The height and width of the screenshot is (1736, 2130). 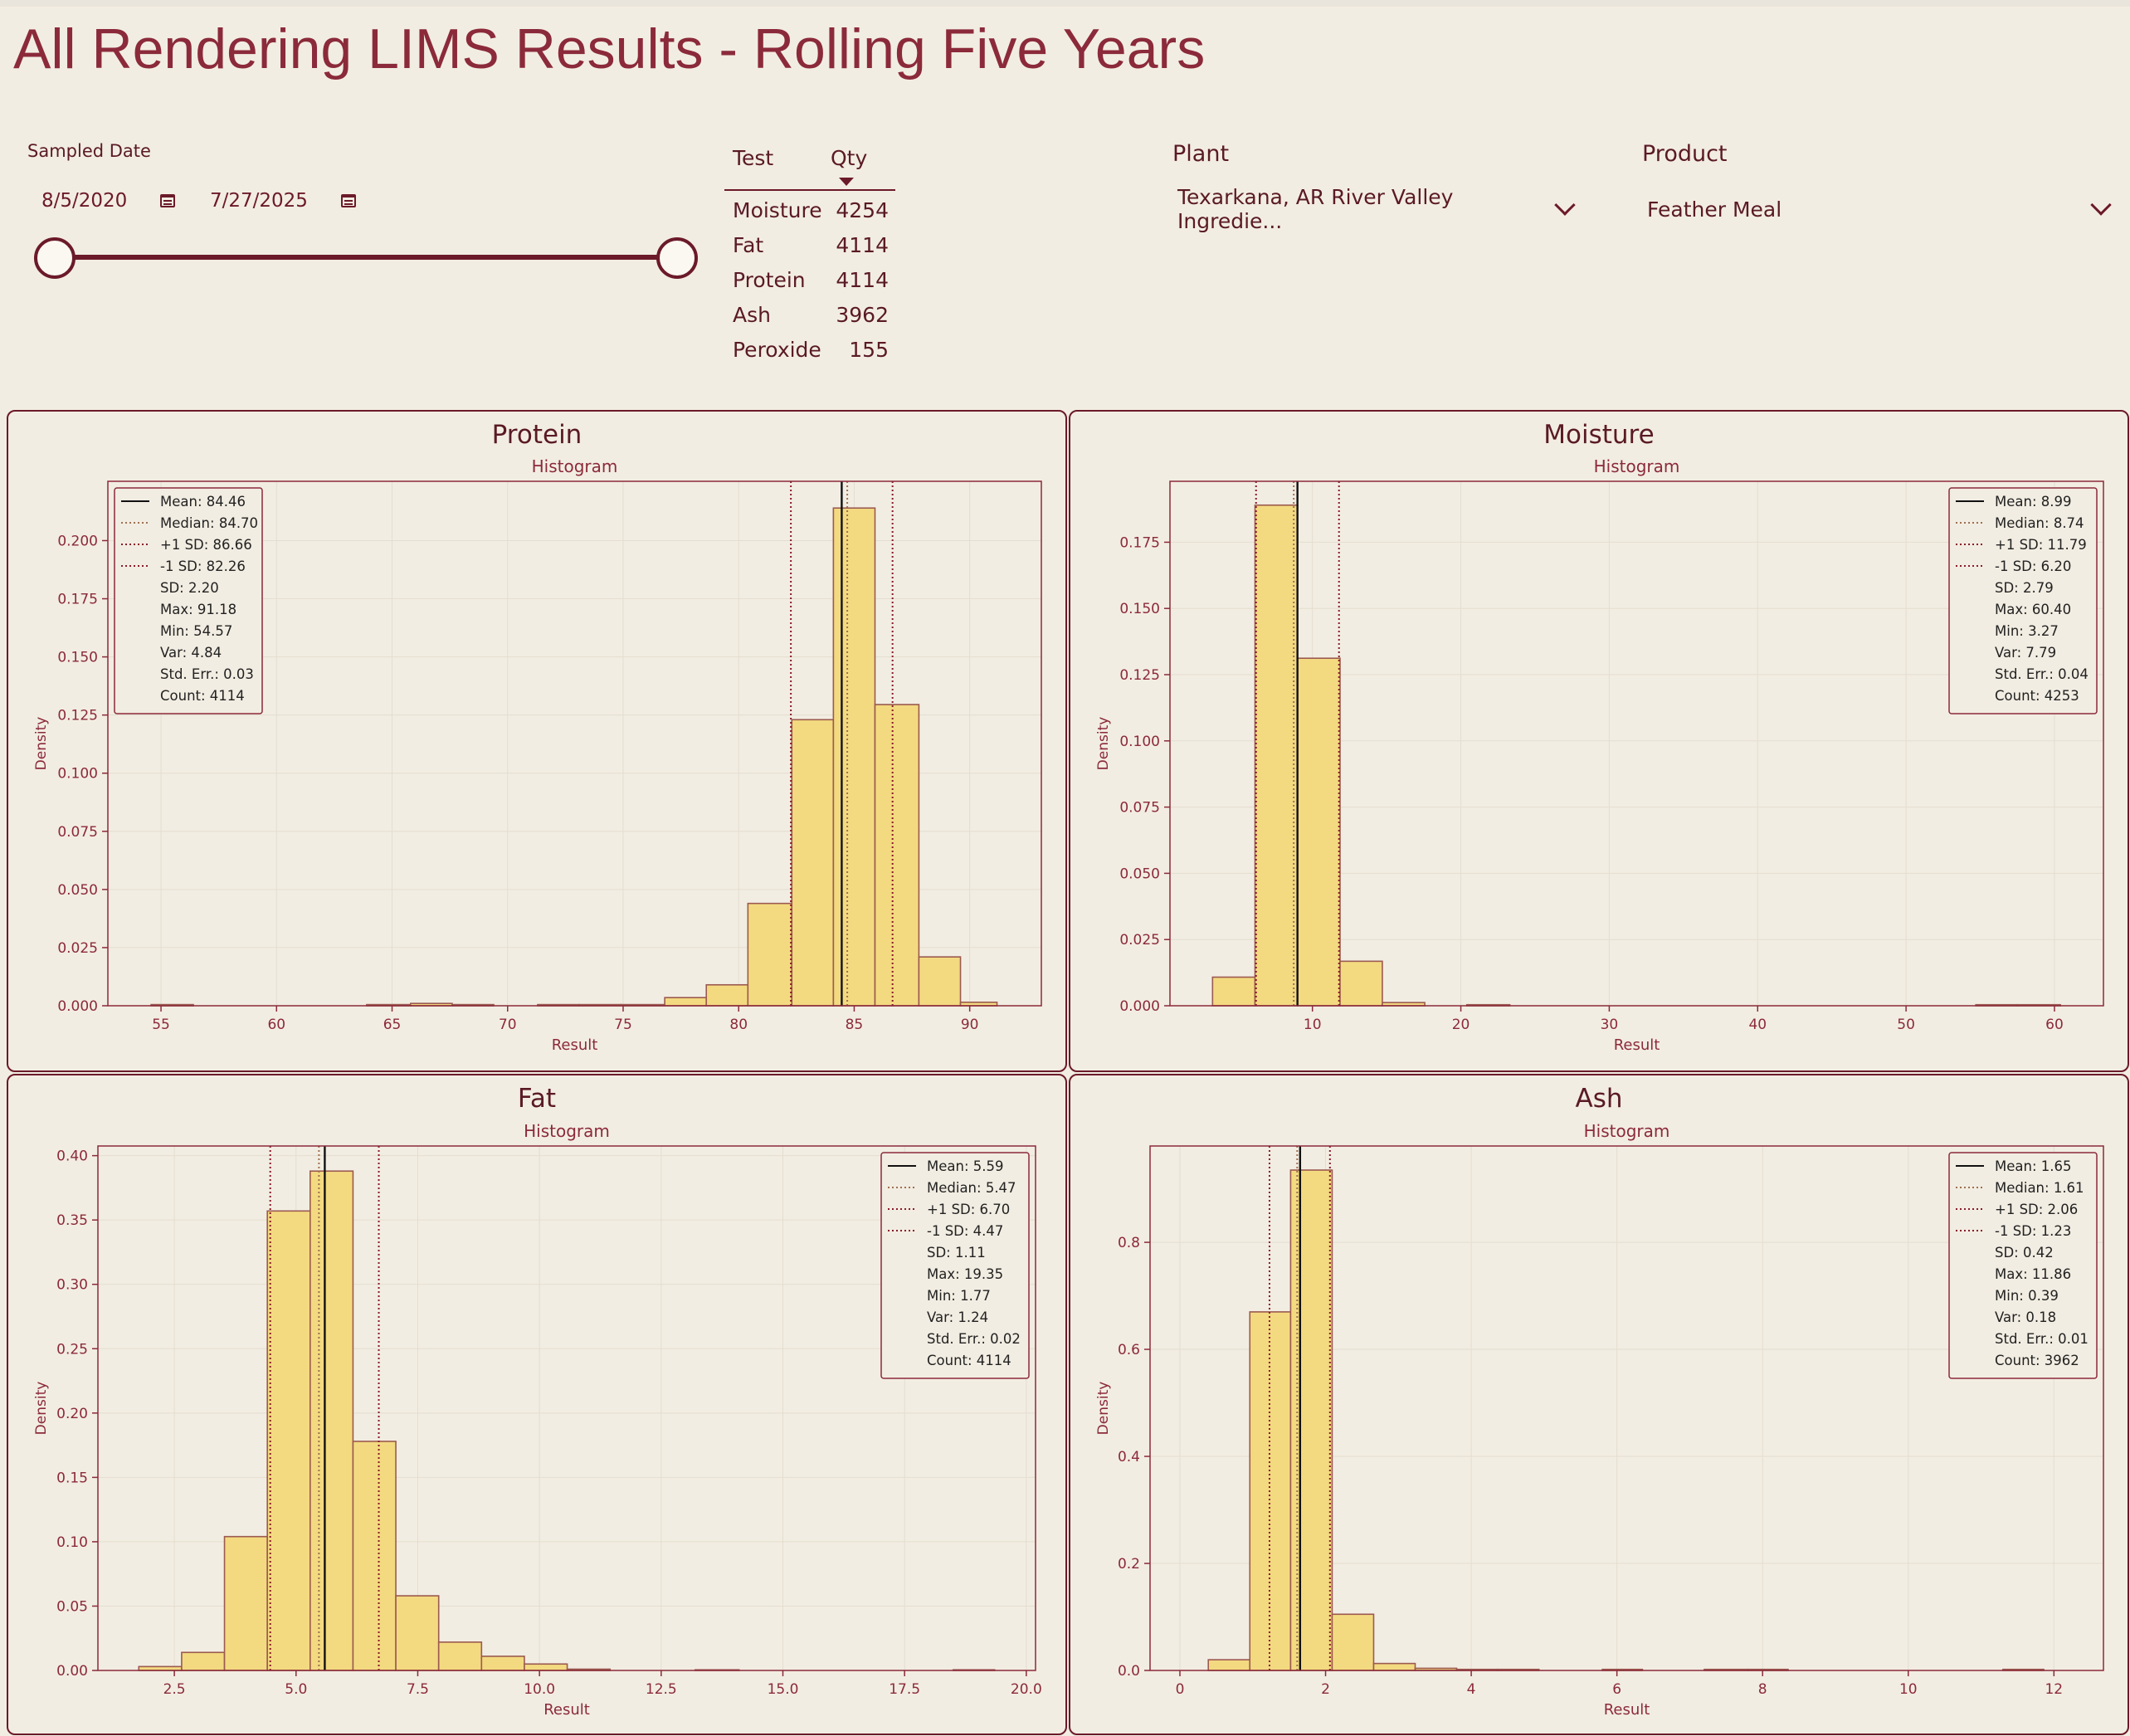 I want to click on x-tick-label: 12, so click(x=2054, y=1689).